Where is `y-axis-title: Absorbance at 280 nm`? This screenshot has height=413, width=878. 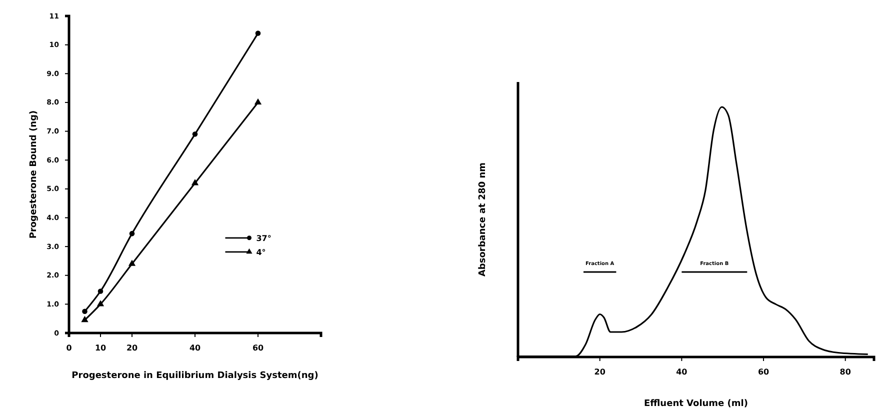 y-axis-title: Absorbance at 280 nm is located at coordinates (483, 219).